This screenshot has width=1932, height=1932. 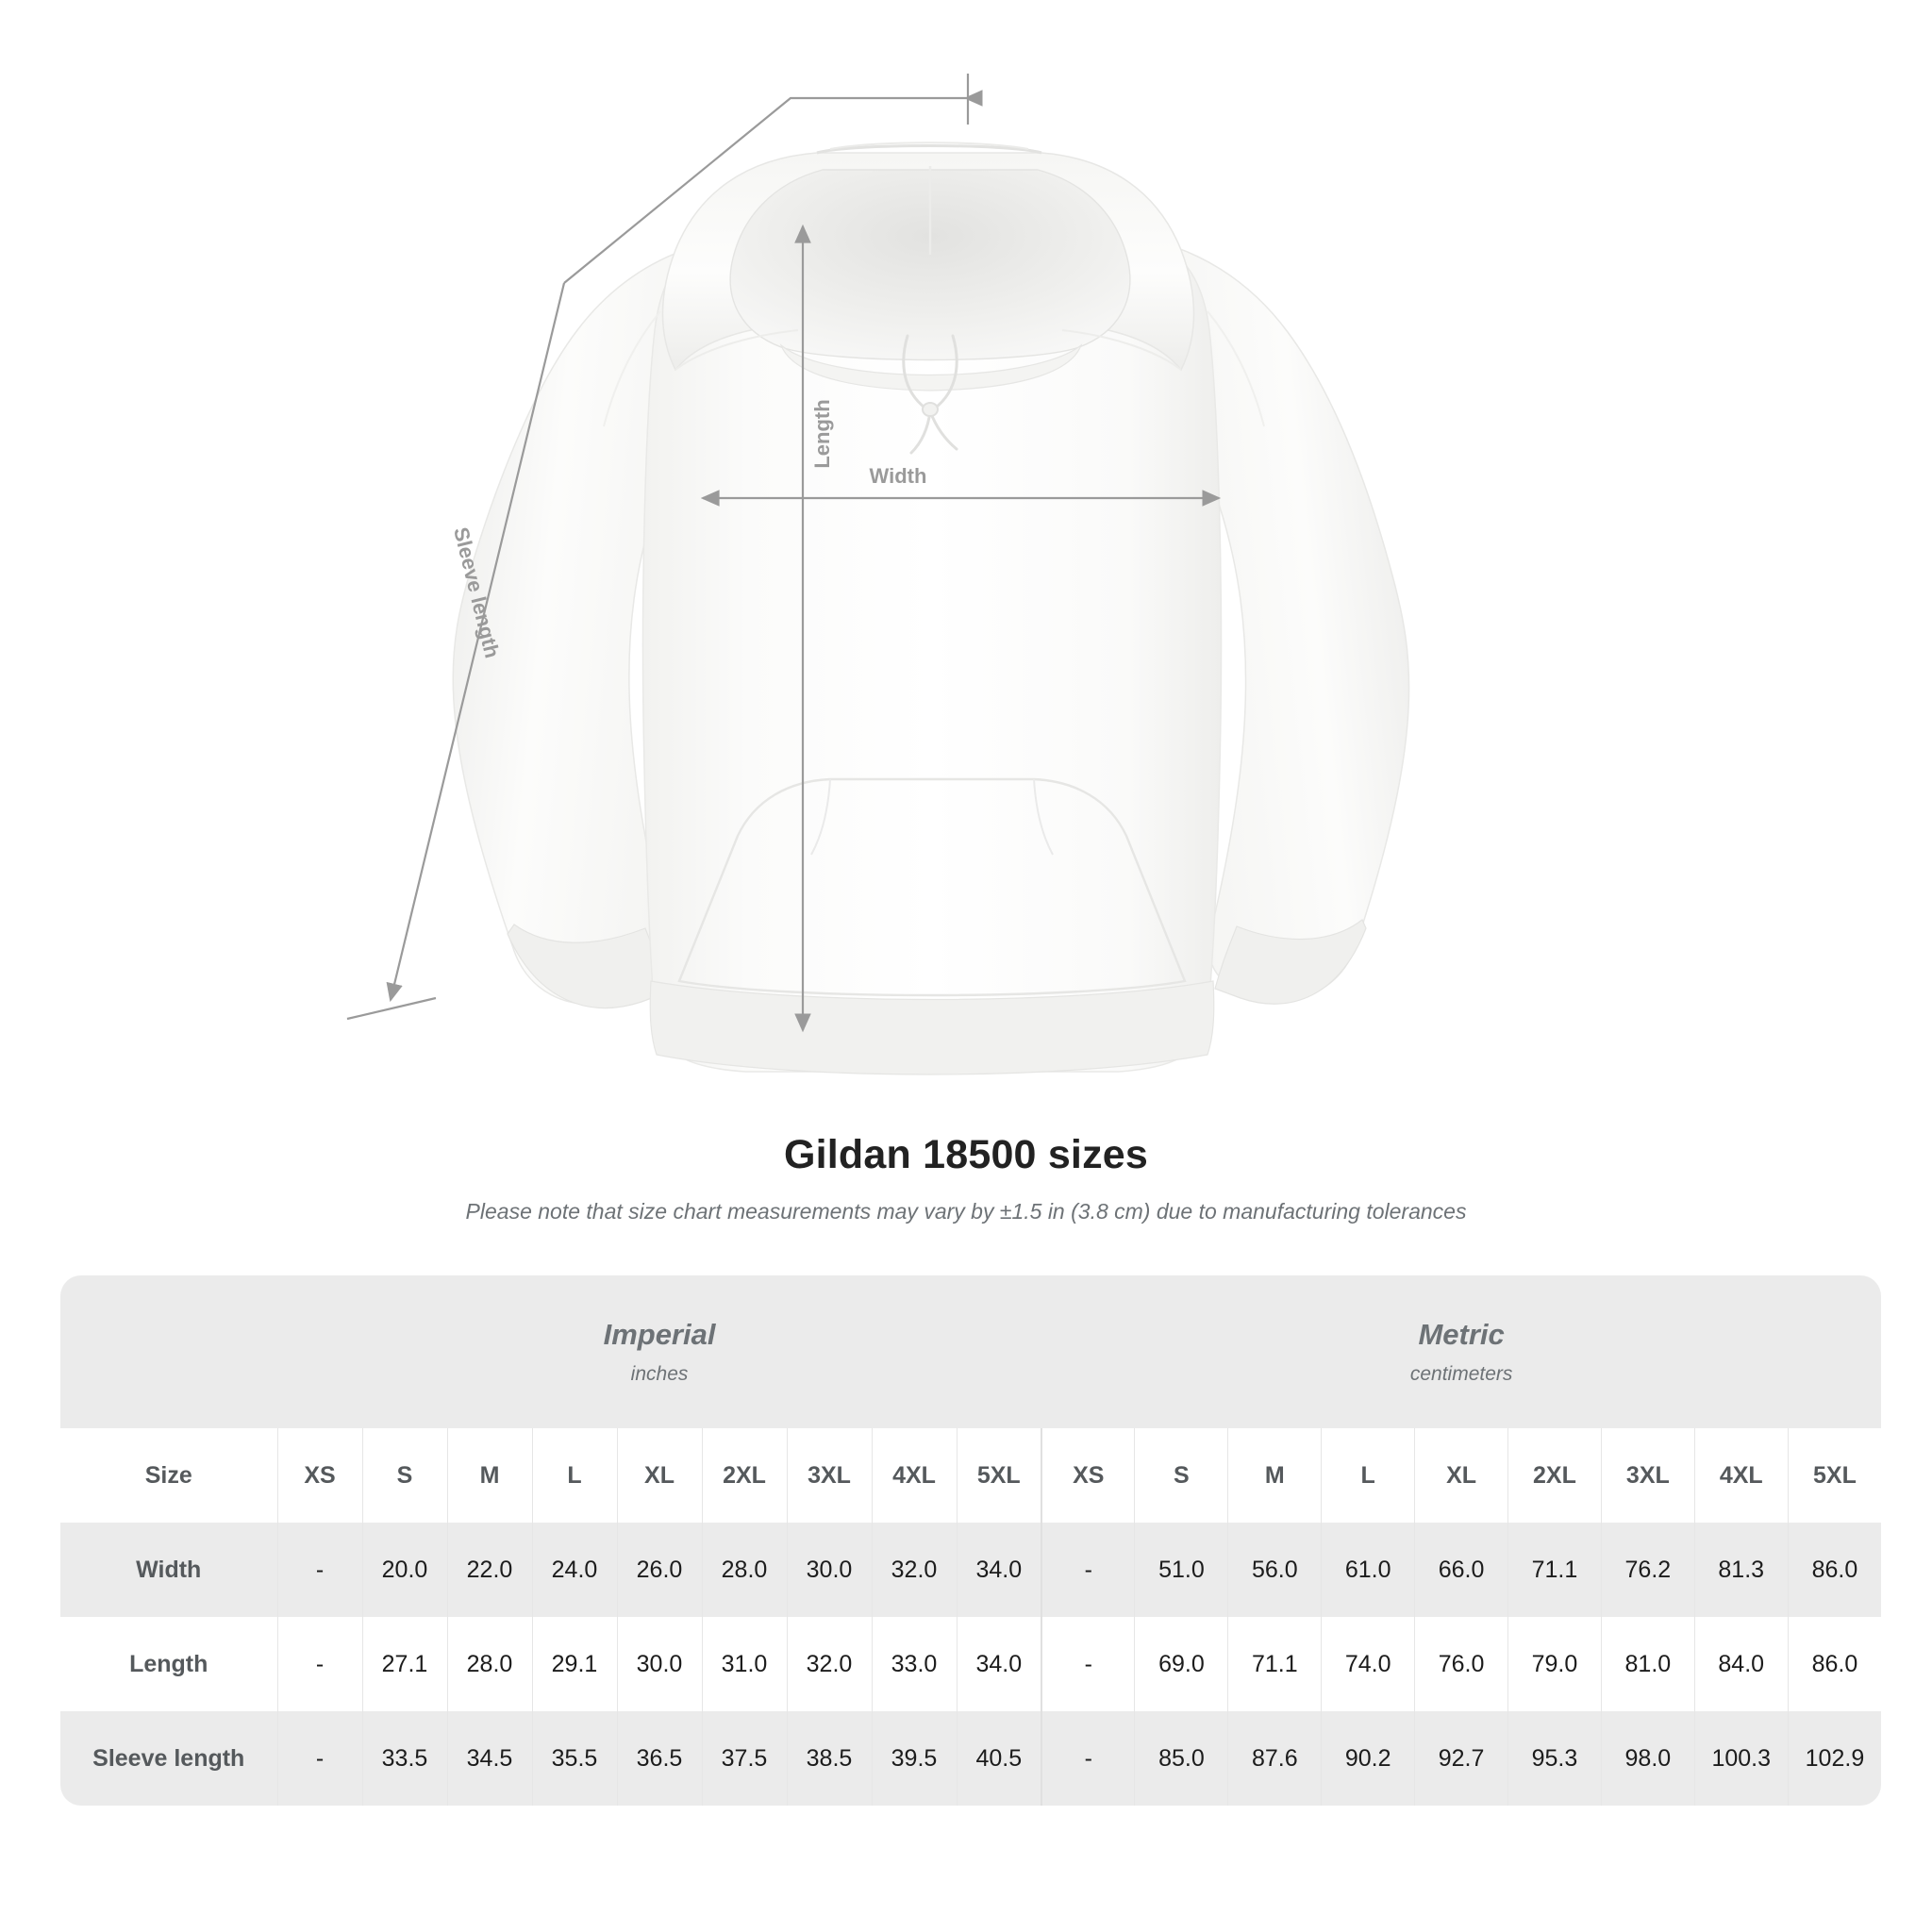 I want to click on length-imperial-s: 27.1, so click(x=404, y=1664).